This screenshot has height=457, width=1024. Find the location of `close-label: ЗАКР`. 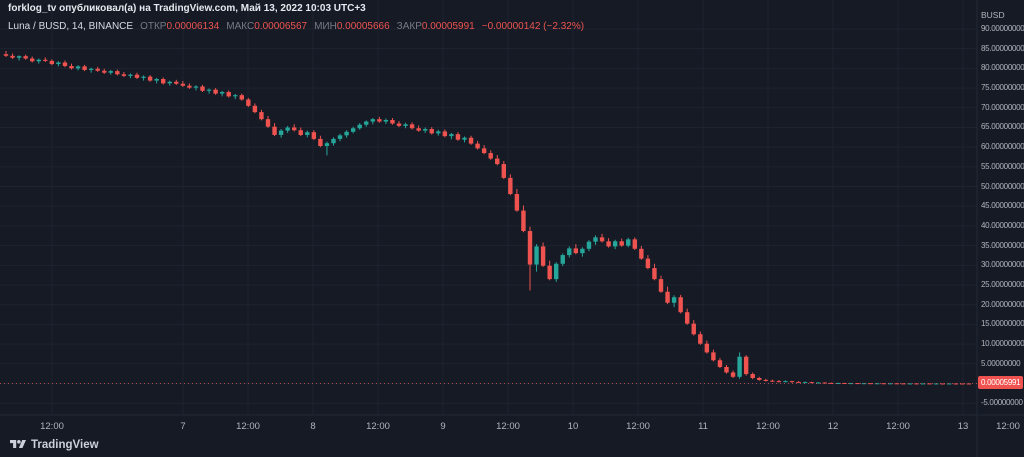

close-label: ЗАКР is located at coordinates (409, 26).